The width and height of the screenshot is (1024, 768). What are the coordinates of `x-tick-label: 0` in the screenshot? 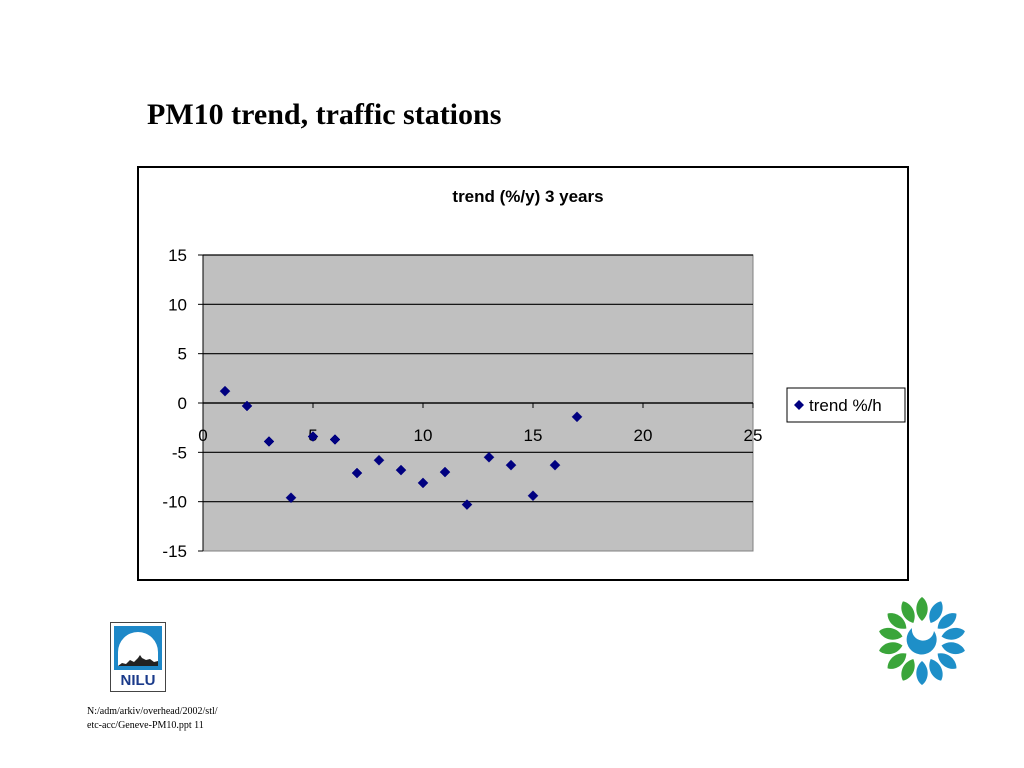 It's located at (202, 435).